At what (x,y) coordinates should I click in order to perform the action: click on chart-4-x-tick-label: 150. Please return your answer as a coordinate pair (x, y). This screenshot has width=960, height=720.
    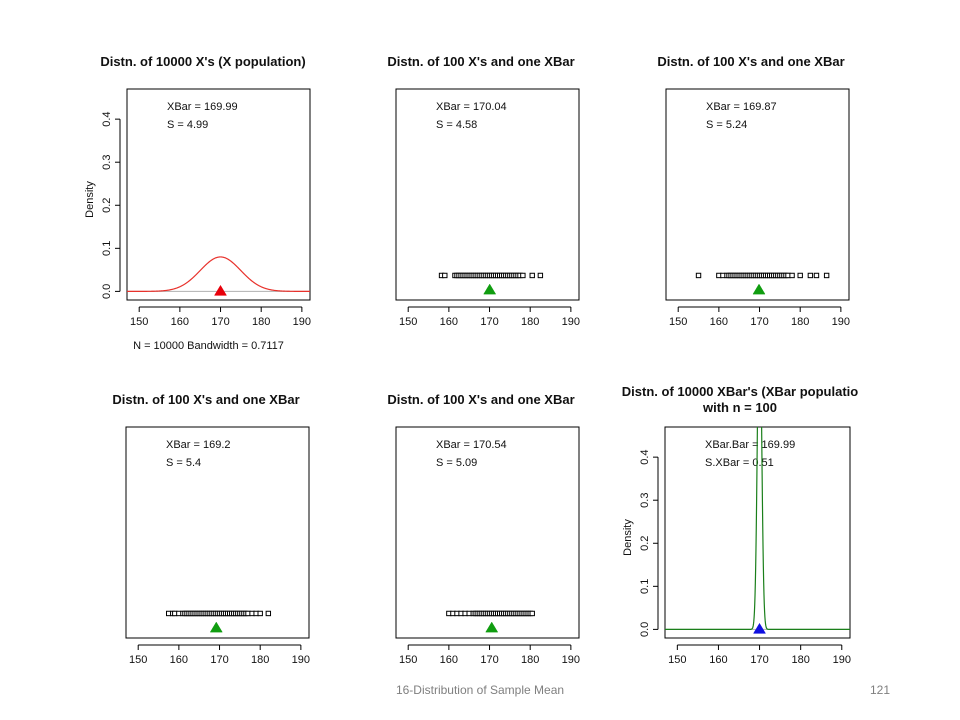
    Looking at the image, I should click on (138, 660).